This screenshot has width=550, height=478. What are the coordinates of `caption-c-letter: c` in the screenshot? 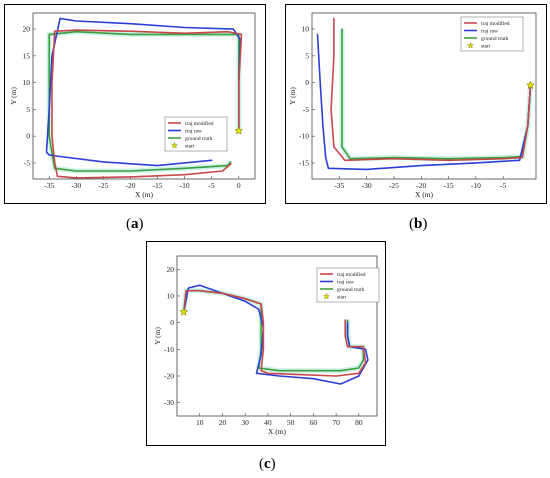 It's located at (267, 464).